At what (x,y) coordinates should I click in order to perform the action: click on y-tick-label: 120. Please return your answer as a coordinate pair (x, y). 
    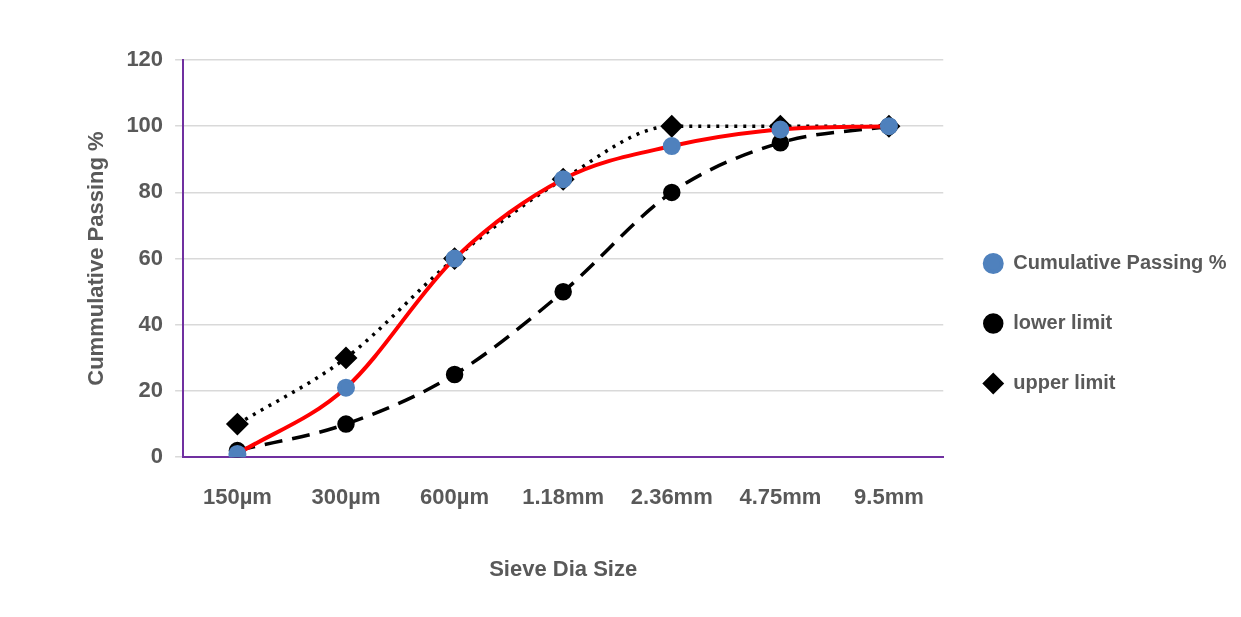
    Looking at the image, I should click on (145, 59).